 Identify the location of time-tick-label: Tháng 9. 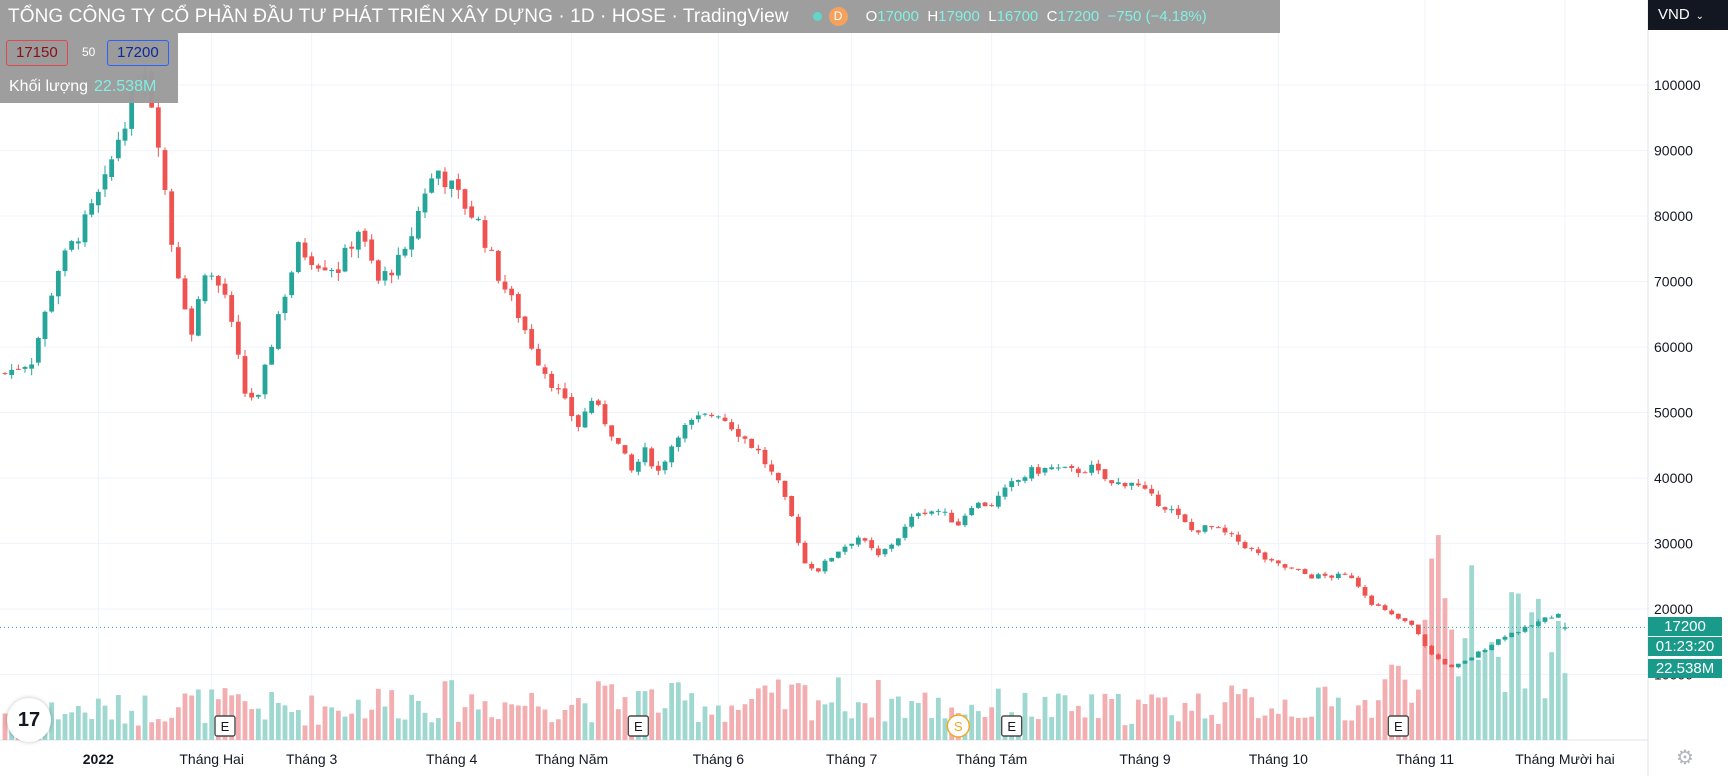
(1145, 759).